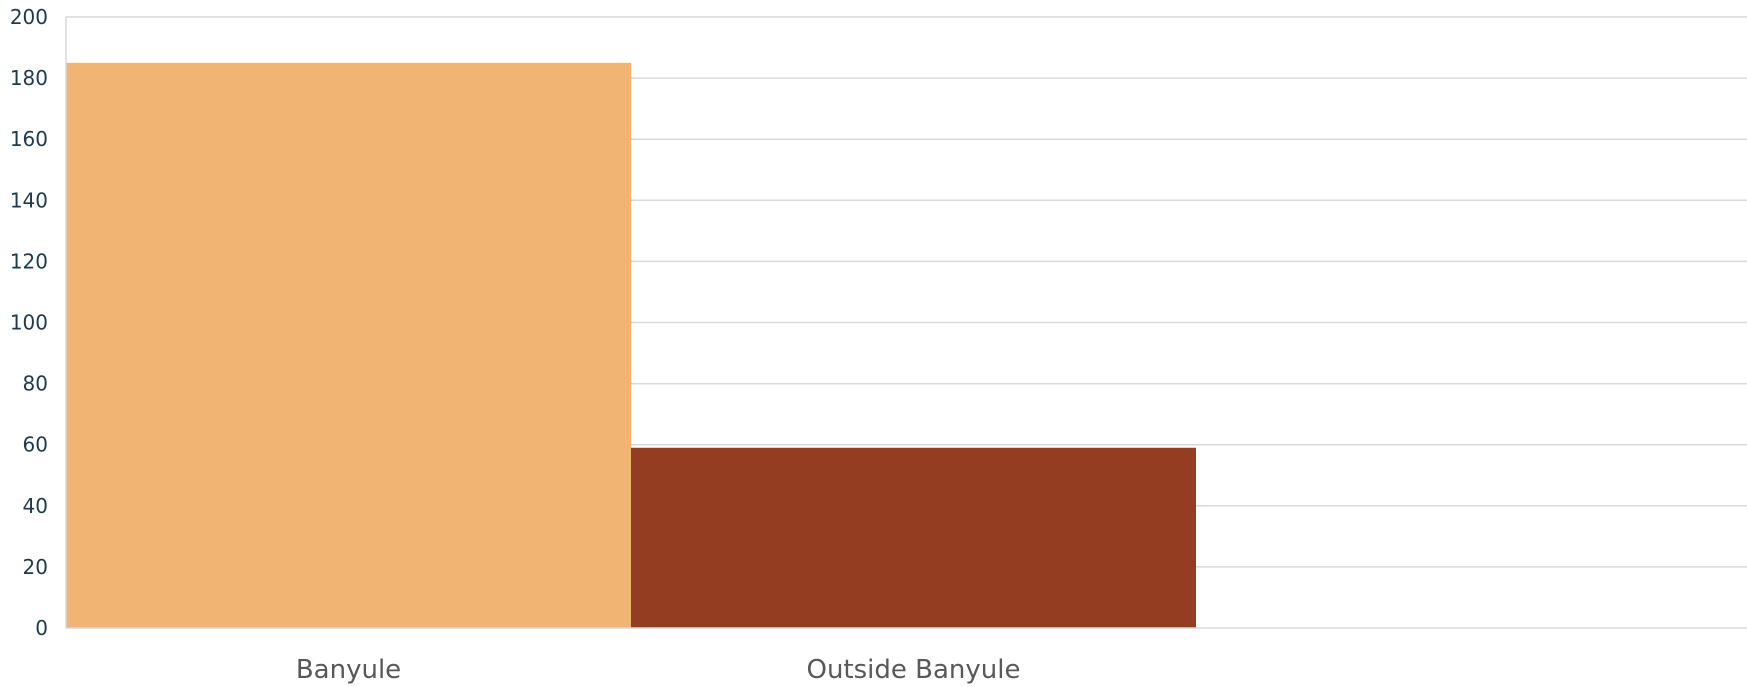  Describe the element at coordinates (41, 628) in the screenshot. I see `y-tick-label: 0` at that location.